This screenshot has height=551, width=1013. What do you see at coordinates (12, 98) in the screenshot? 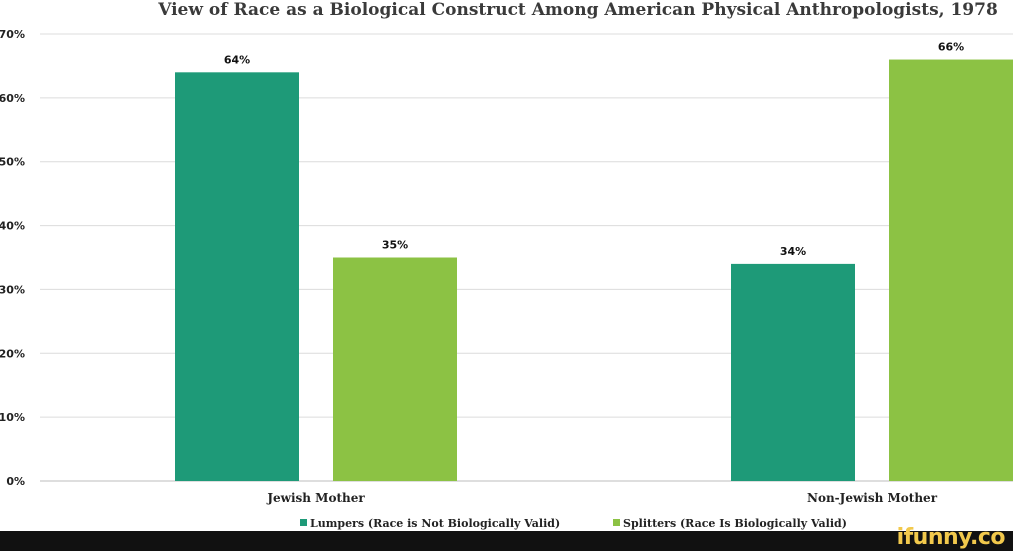
I see `y-tick-label: 60%` at bounding box center [12, 98].